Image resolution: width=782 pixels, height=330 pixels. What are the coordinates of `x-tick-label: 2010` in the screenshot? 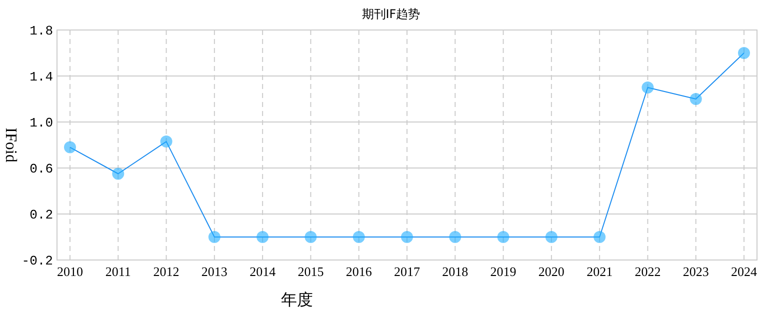 It's located at (70, 271).